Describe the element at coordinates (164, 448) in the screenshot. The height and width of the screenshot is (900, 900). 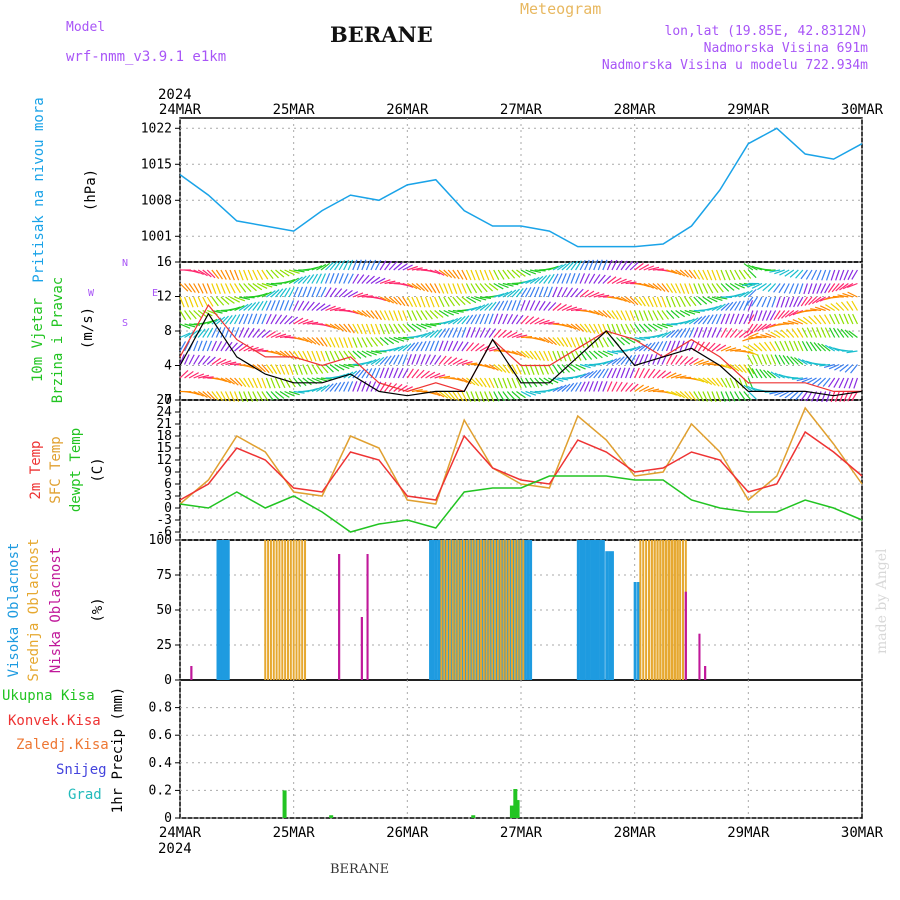
I see `temperature-ytick-label: 15` at that location.